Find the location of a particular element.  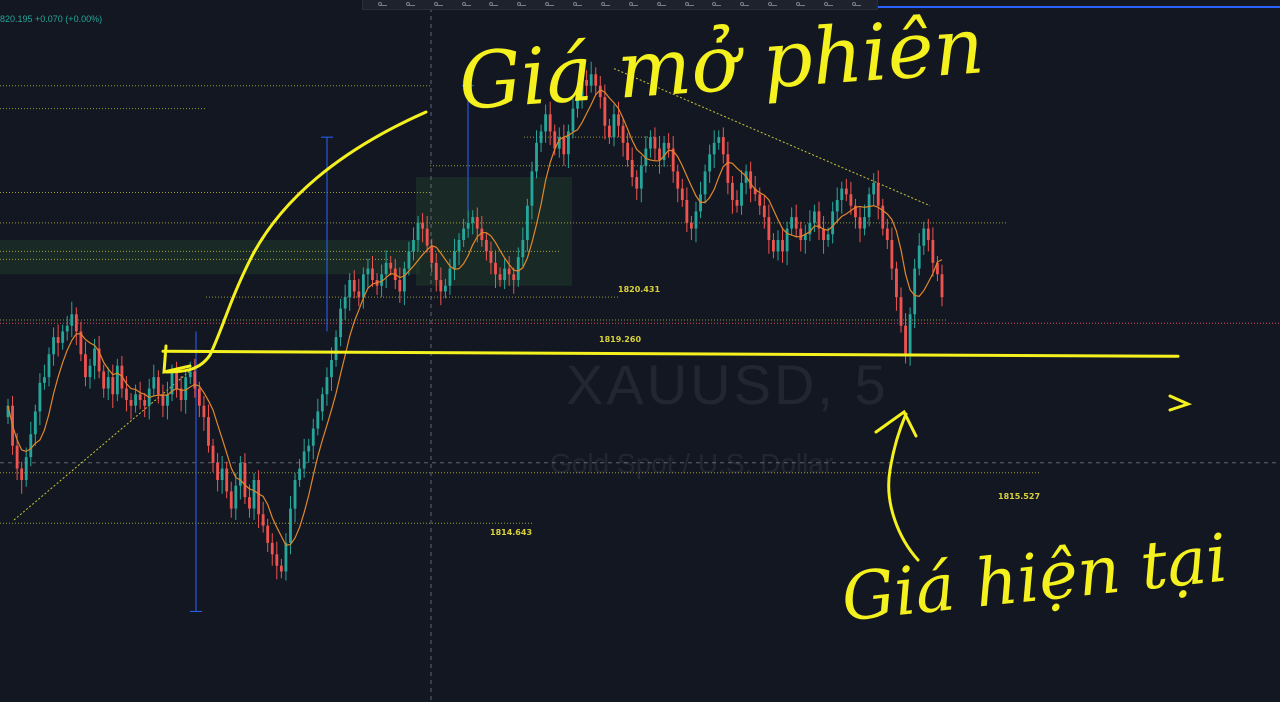

tool-12-icon is located at coordinates (690, 4).